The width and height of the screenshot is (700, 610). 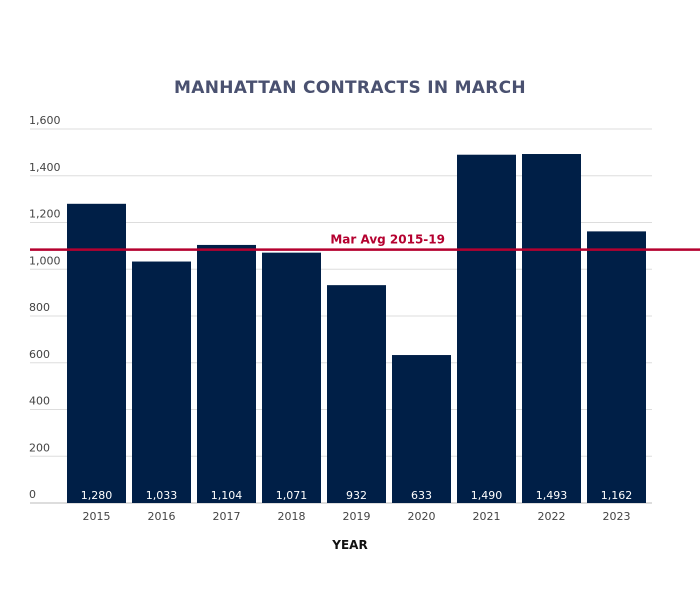 I want to click on data-label: 1,071, so click(x=292, y=495).